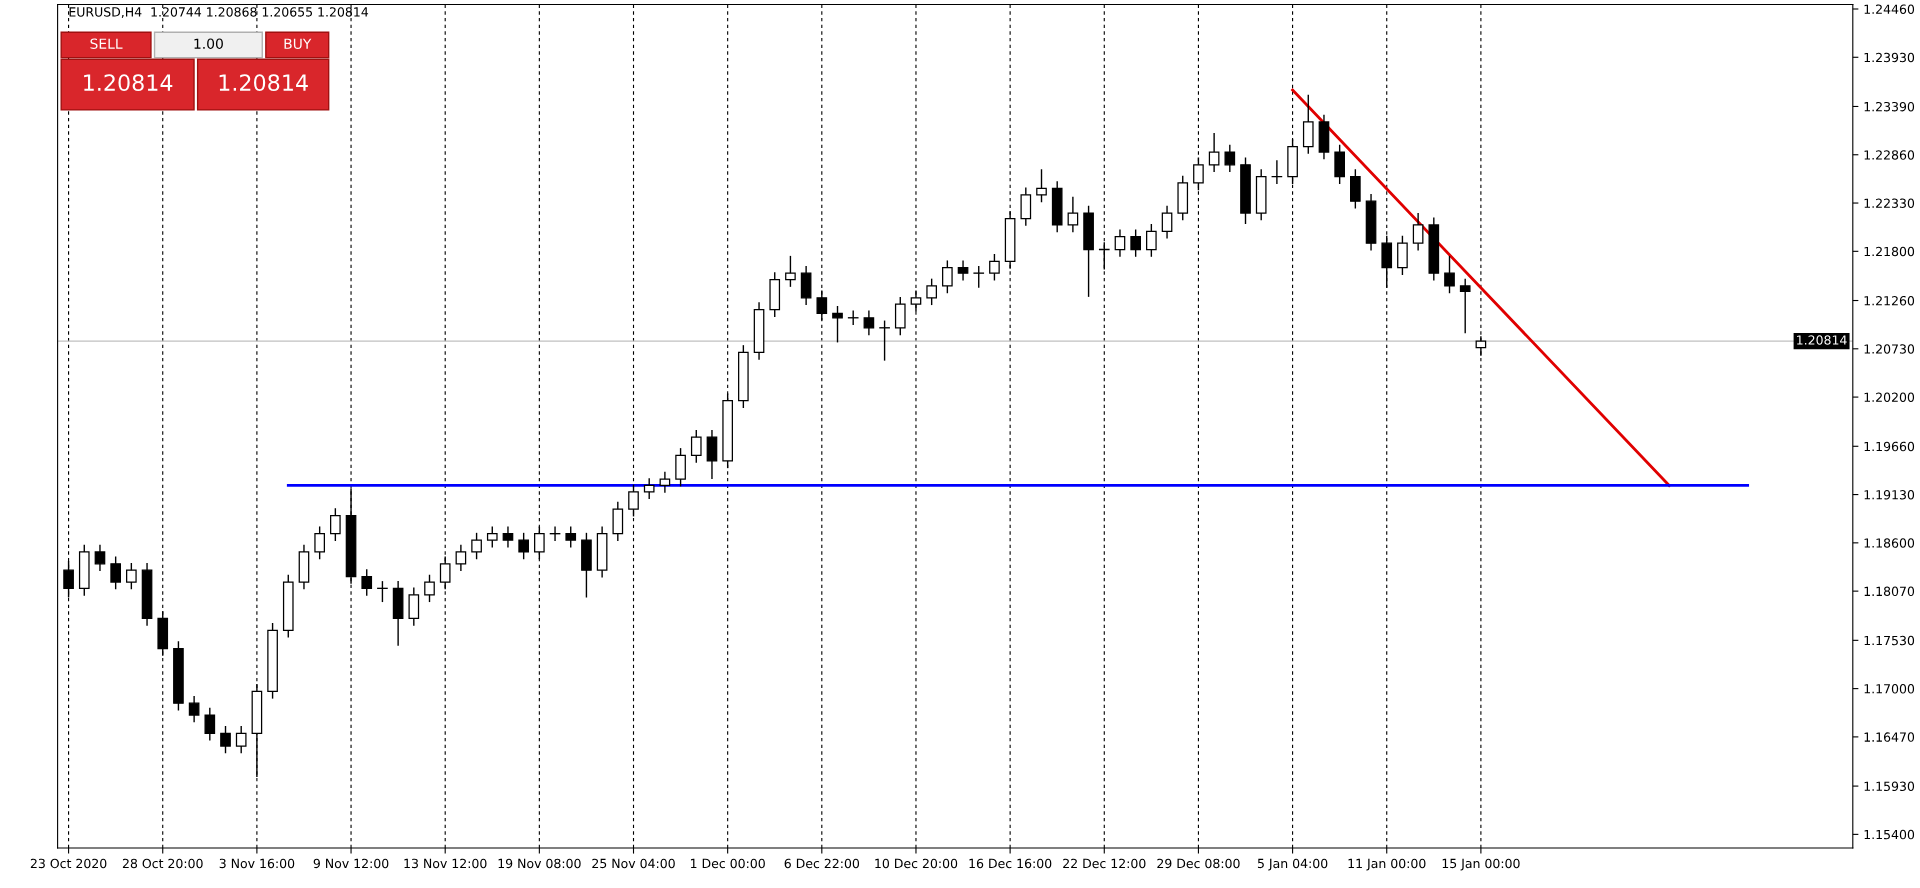  Describe the element at coordinates (351, 863) in the screenshot. I see `x-tick-label: 9 Nov 12:00` at that location.